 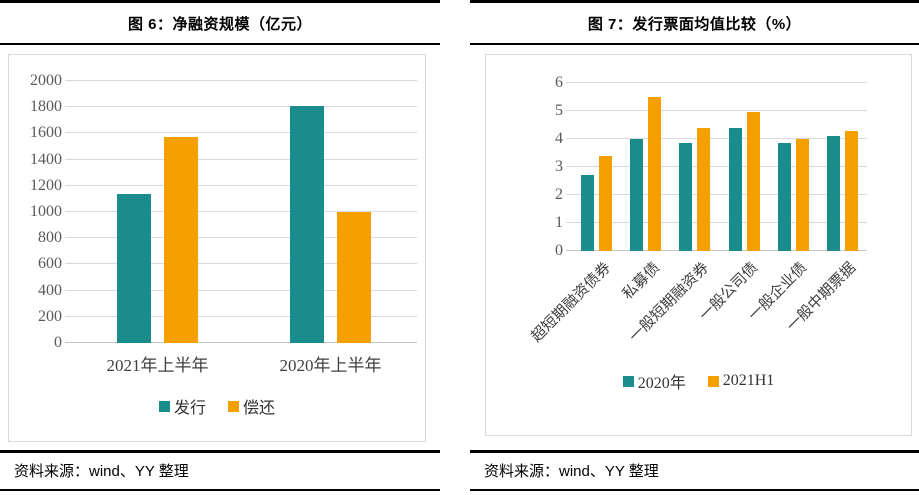 What do you see at coordinates (46, 159) in the screenshot?
I see `y-tick-label: 1400` at bounding box center [46, 159].